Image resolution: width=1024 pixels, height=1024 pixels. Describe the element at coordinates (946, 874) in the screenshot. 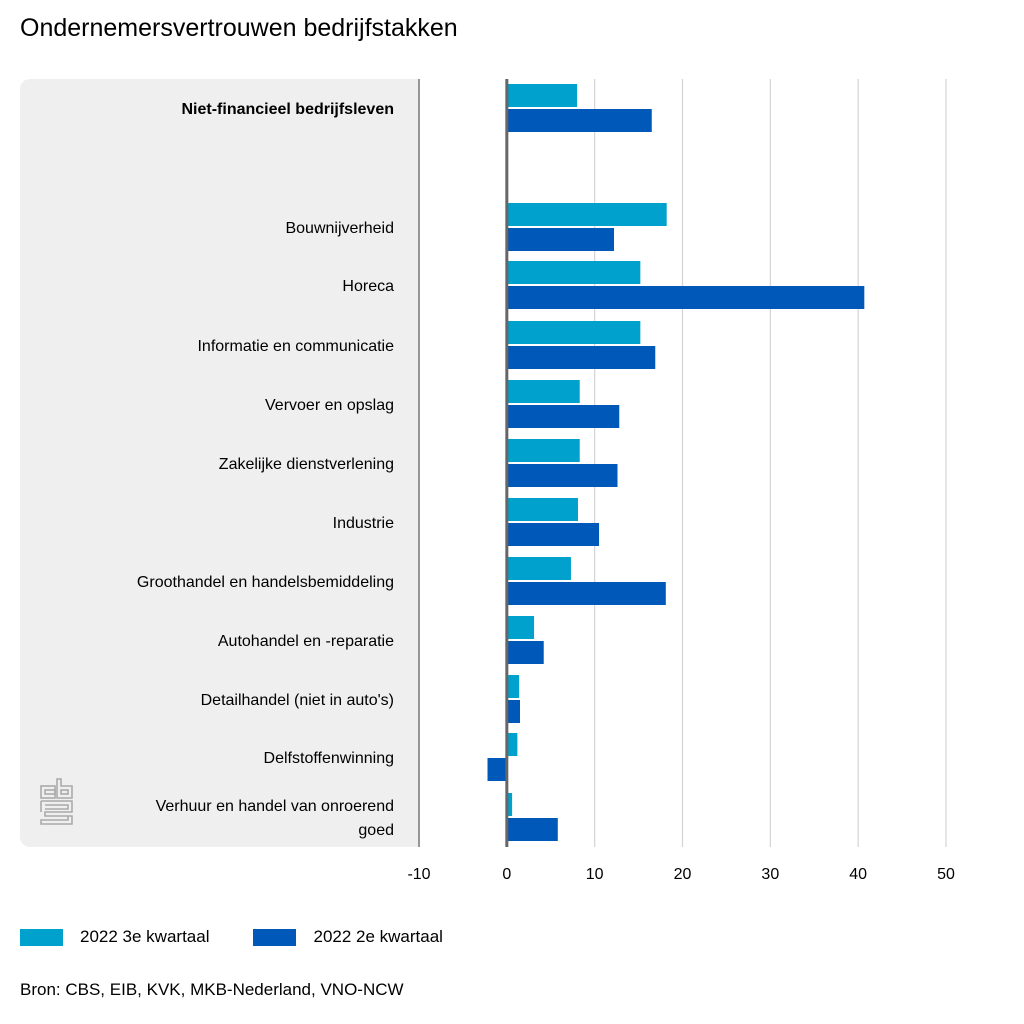

I see `x-tick-label: 50` at that location.